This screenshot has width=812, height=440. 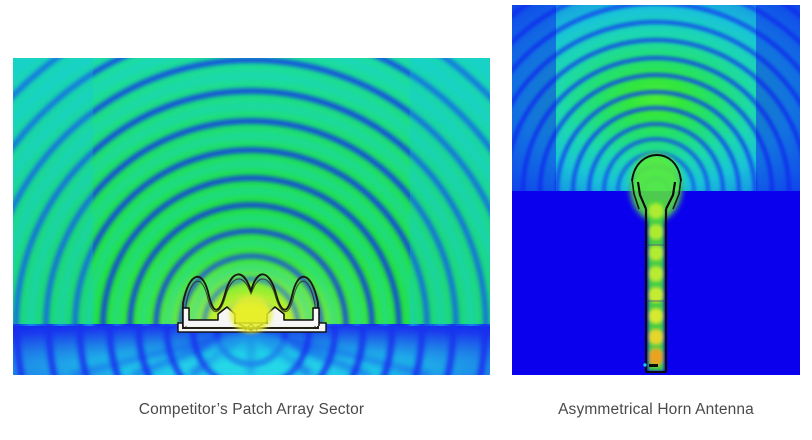 What do you see at coordinates (635, 194) in the screenshot?
I see `horn-left-shell` at bounding box center [635, 194].